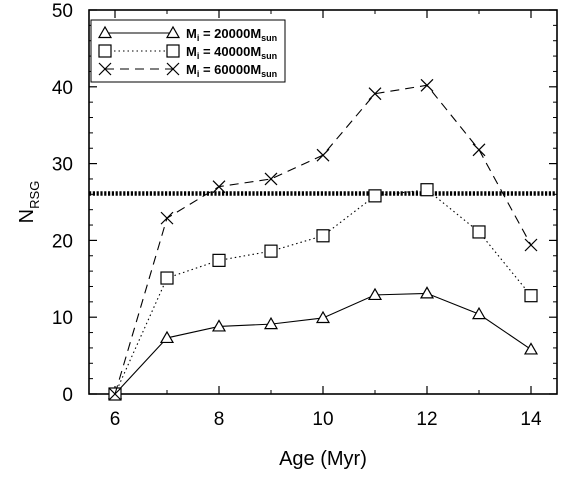 The image size is (570, 477). Describe the element at coordinates (62, 241) in the screenshot. I see `y-tick-label-2: 20` at that location.